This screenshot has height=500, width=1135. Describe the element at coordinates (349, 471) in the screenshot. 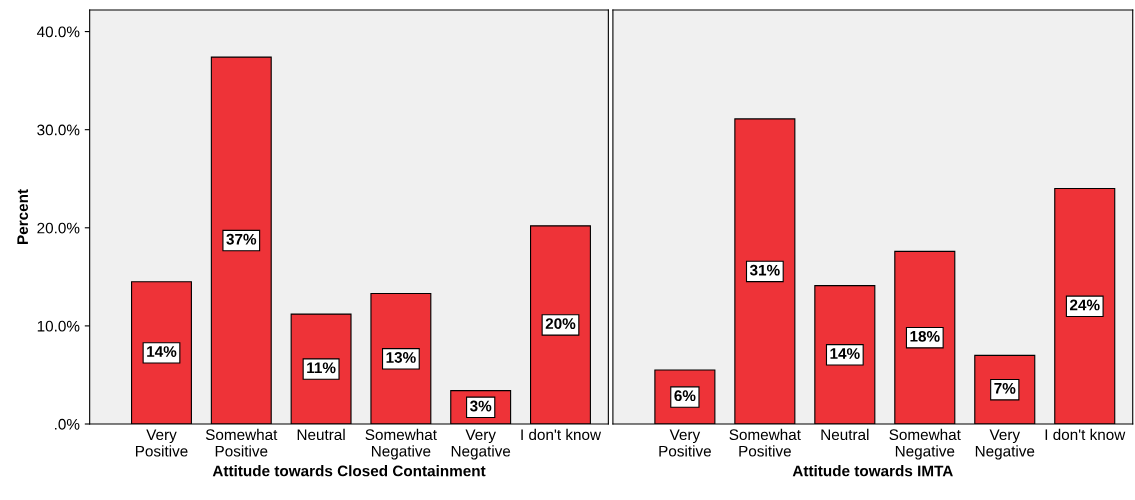

I see `x-axis-title: Attitude towards Closed Containment` at that location.